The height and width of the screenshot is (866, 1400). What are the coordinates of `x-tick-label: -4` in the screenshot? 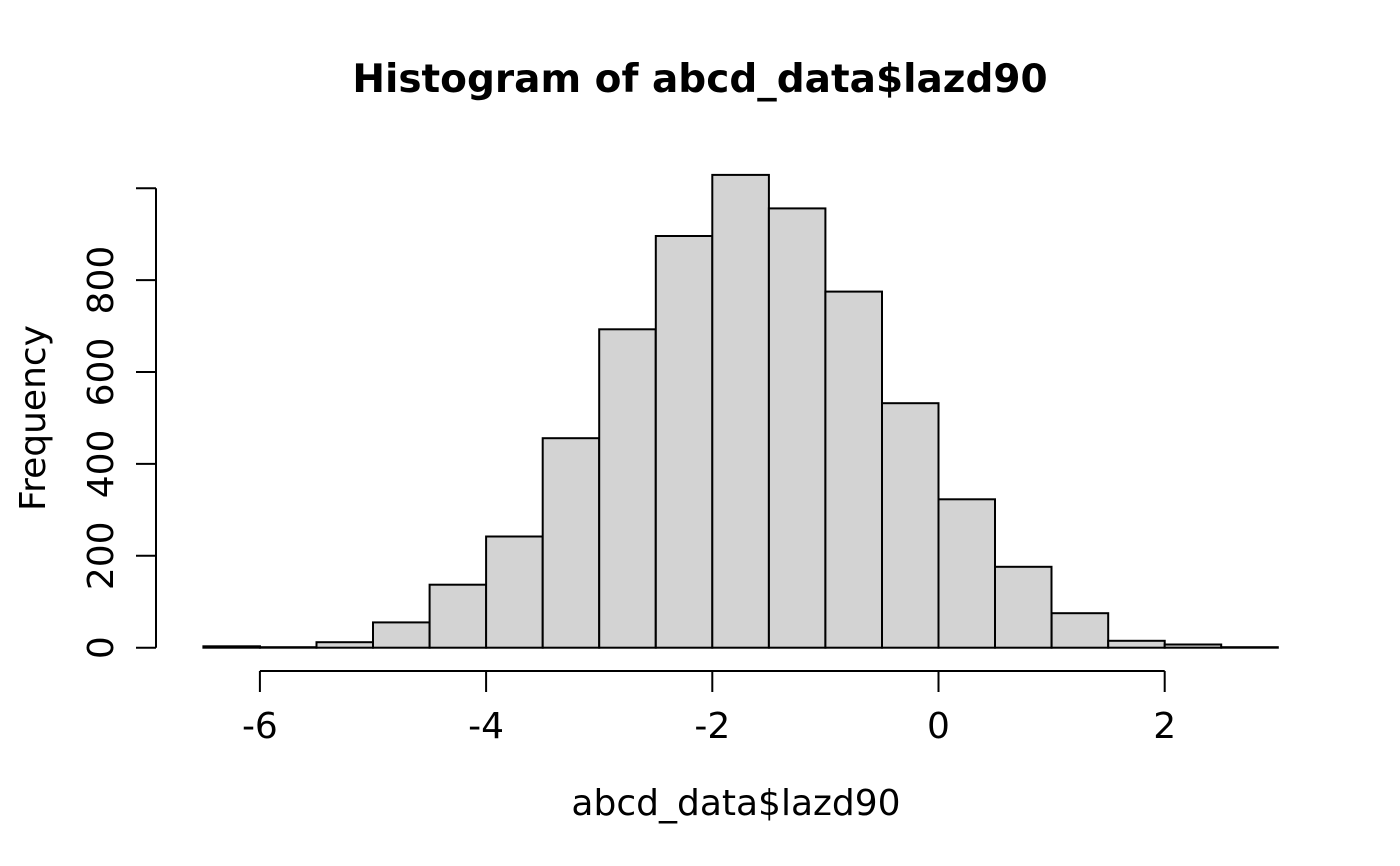 It's located at (486, 726).